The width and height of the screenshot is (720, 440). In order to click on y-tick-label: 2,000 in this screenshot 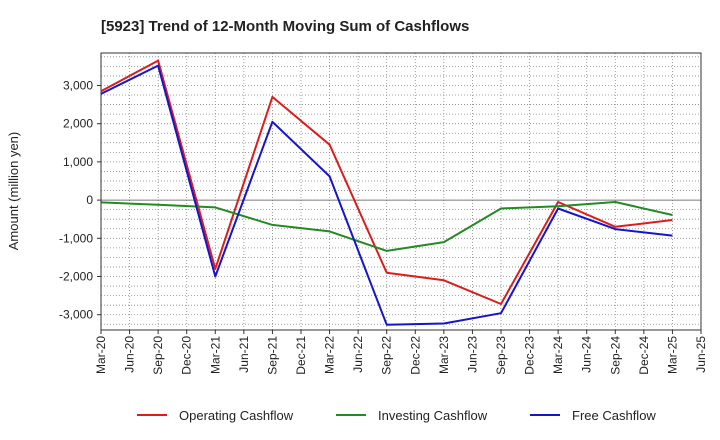, I will do `click(78, 124)`.